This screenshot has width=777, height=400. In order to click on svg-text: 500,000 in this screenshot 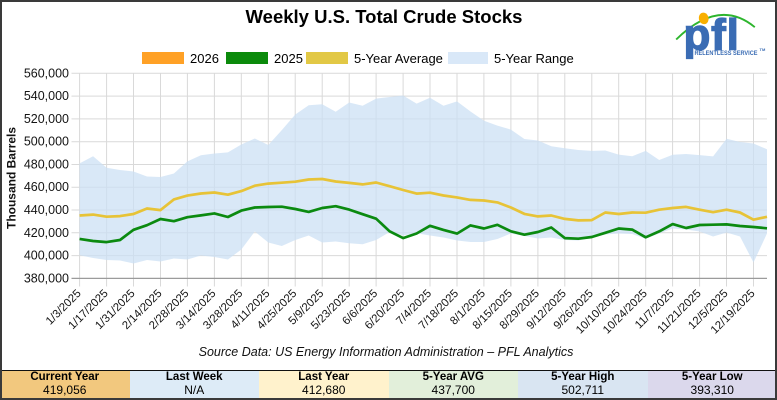, I will do `click(46, 142)`.